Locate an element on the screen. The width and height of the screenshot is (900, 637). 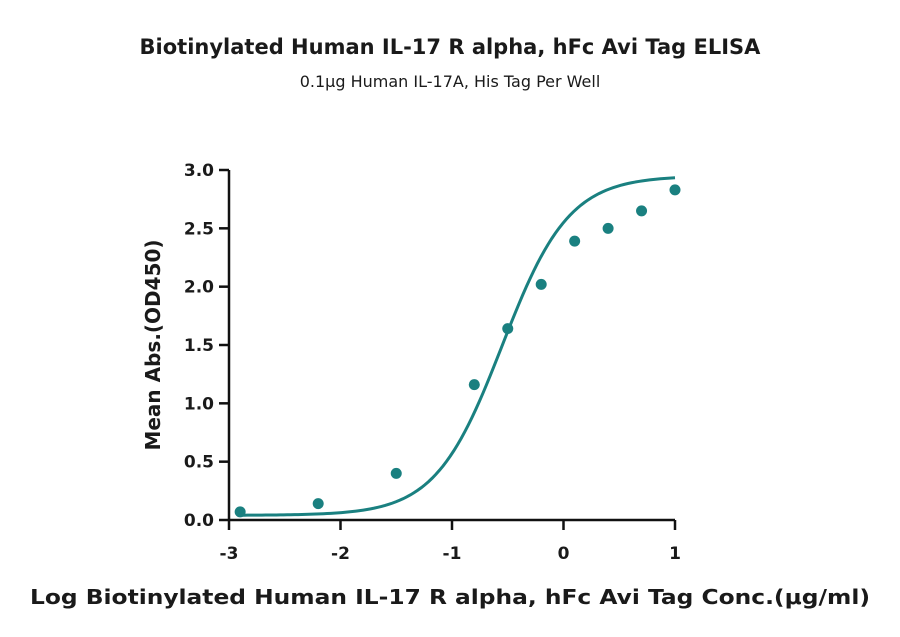
x-tick-label: -1 is located at coordinates (452, 554).